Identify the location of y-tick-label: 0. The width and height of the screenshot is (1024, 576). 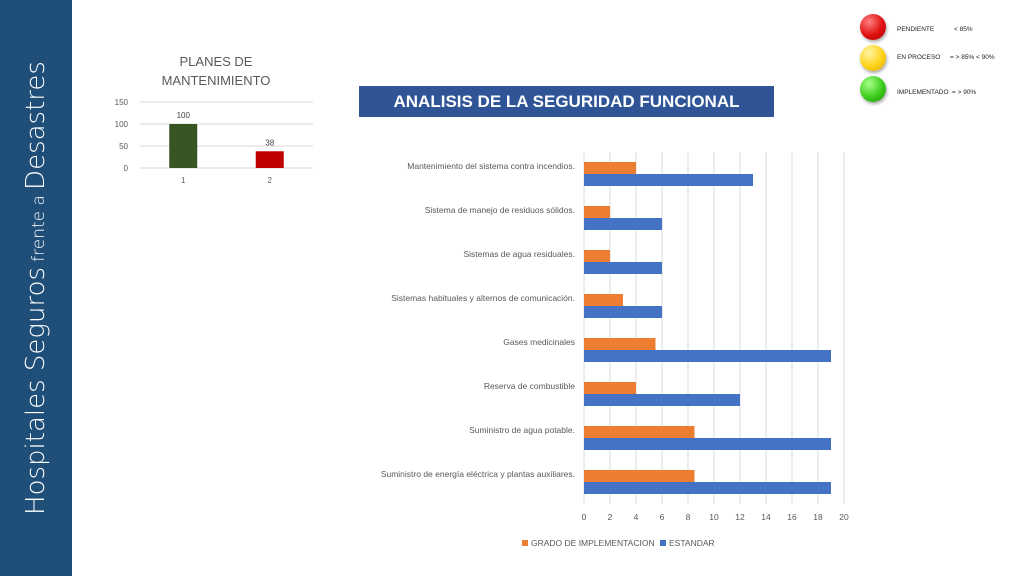
(126, 168).